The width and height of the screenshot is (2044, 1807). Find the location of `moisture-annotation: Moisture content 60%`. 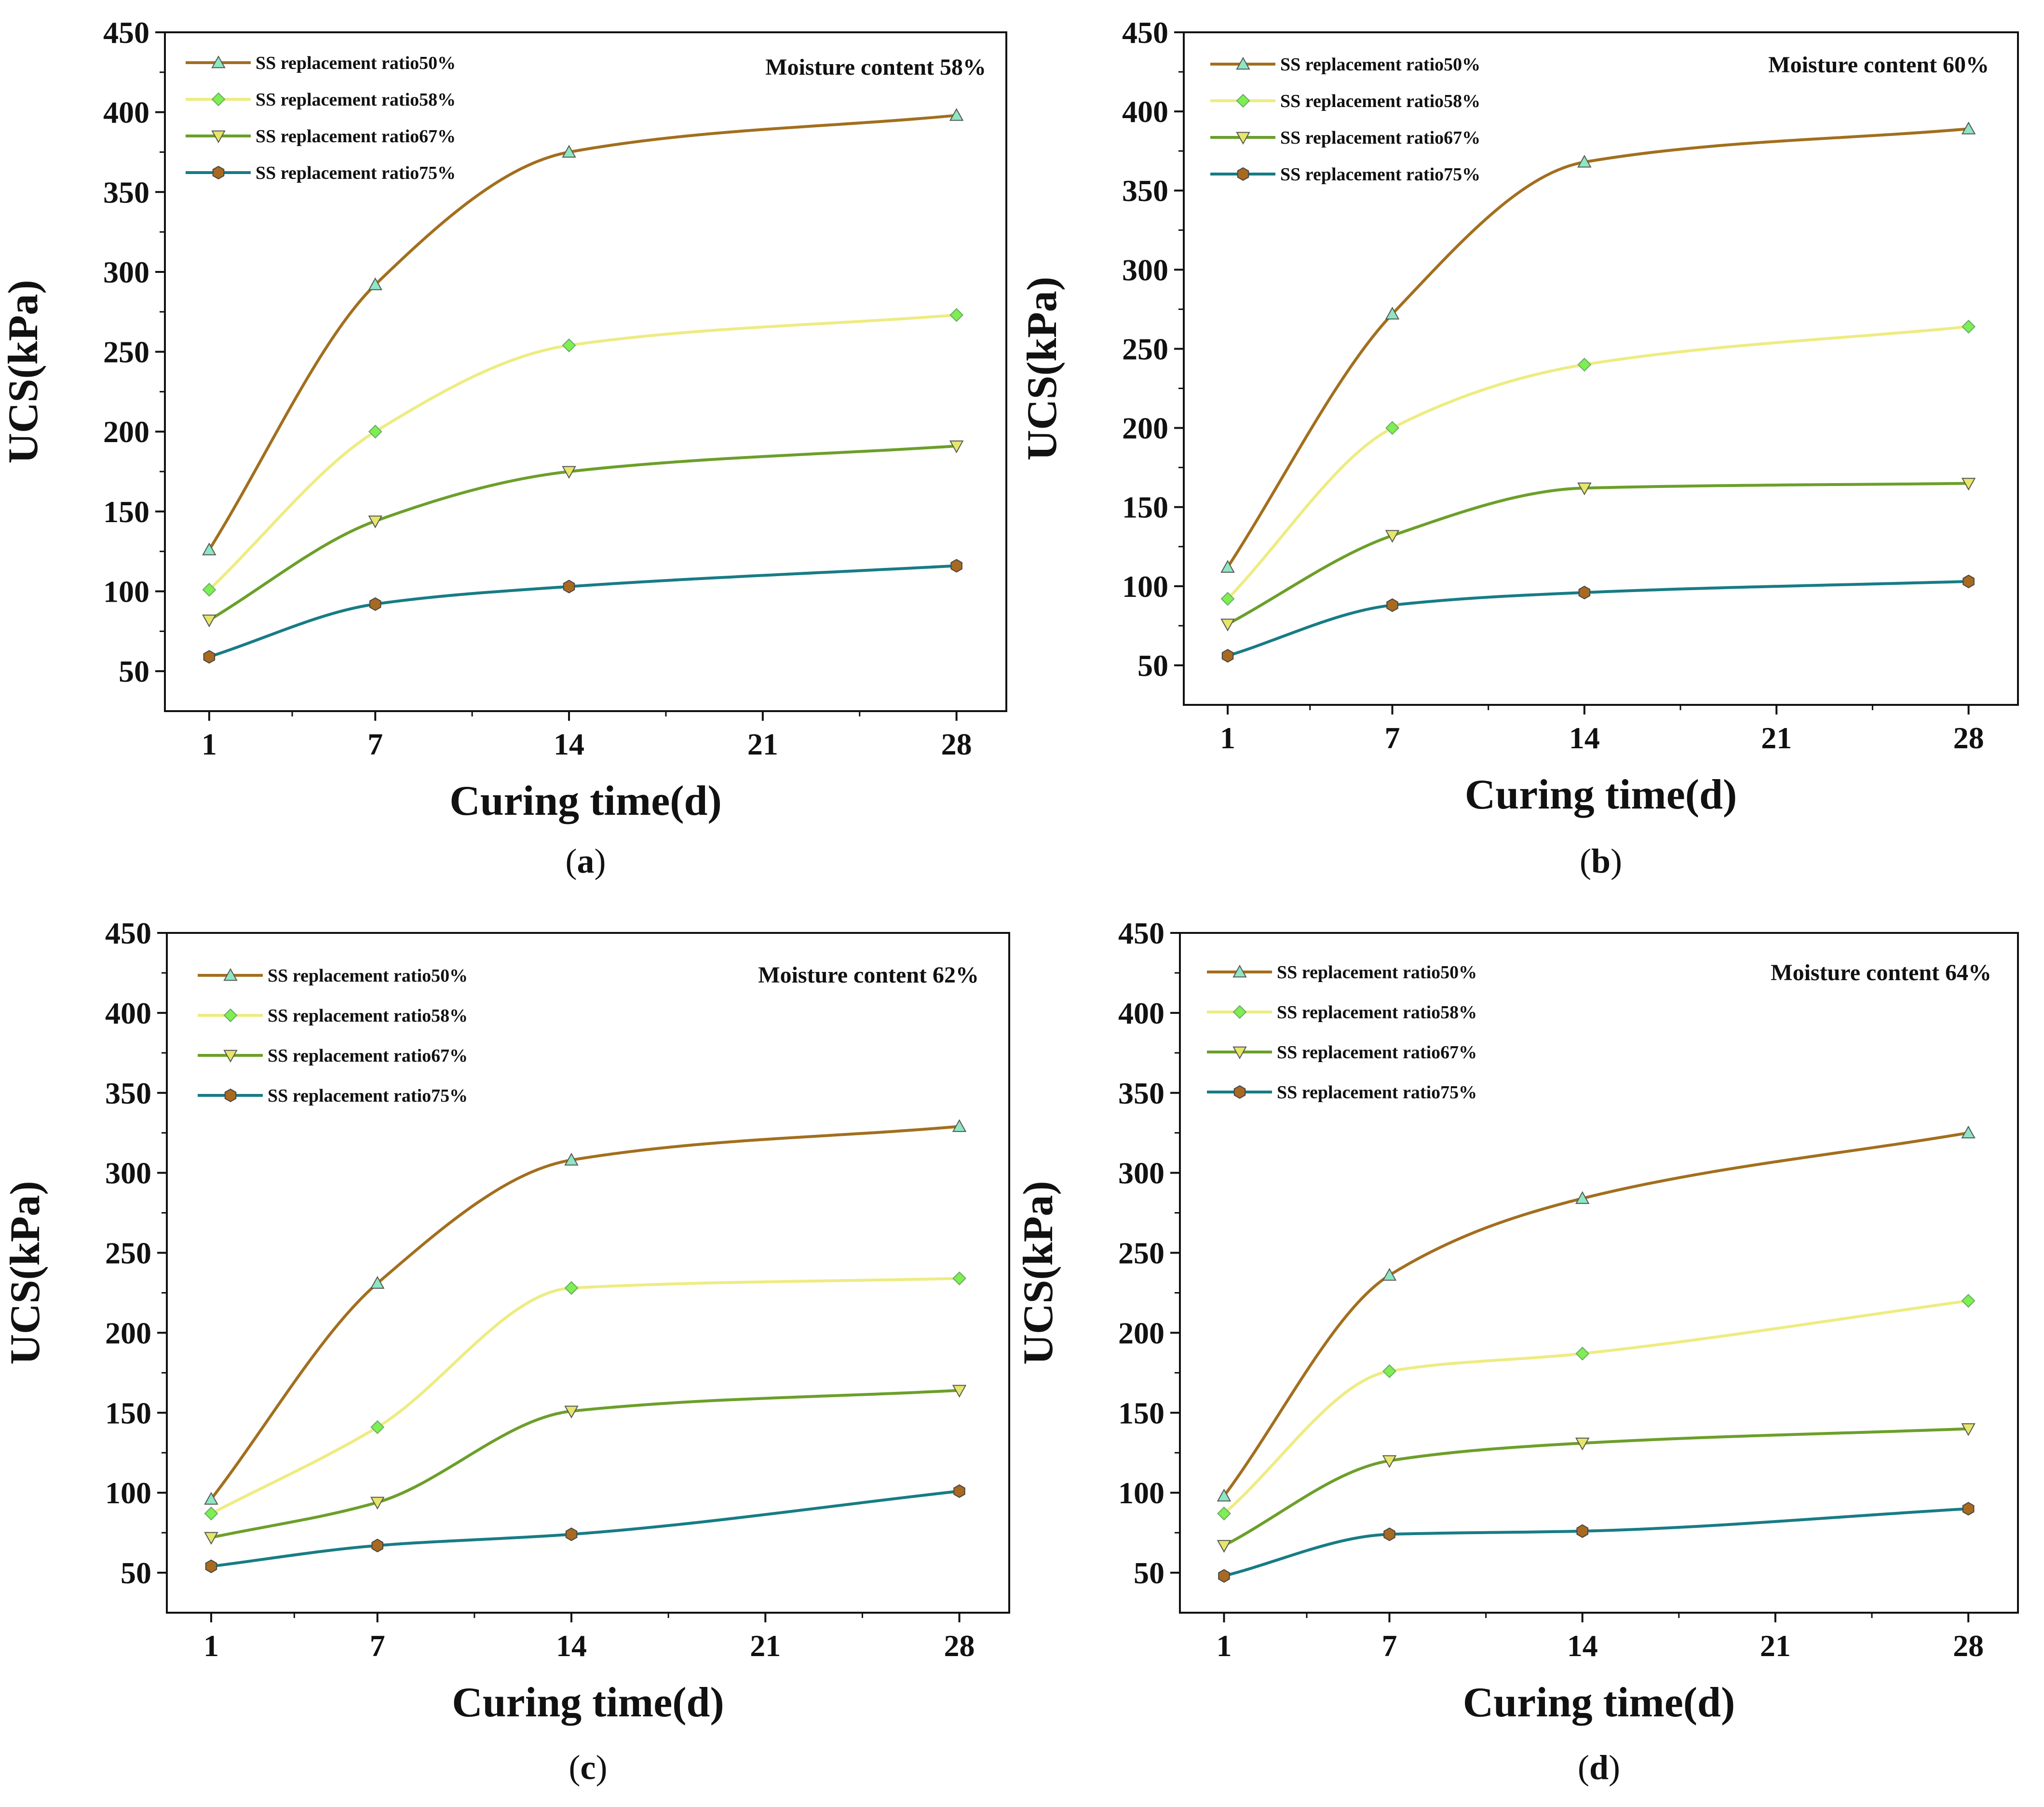

moisture-annotation: Moisture content 60% is located at coordinates (1878, 65).